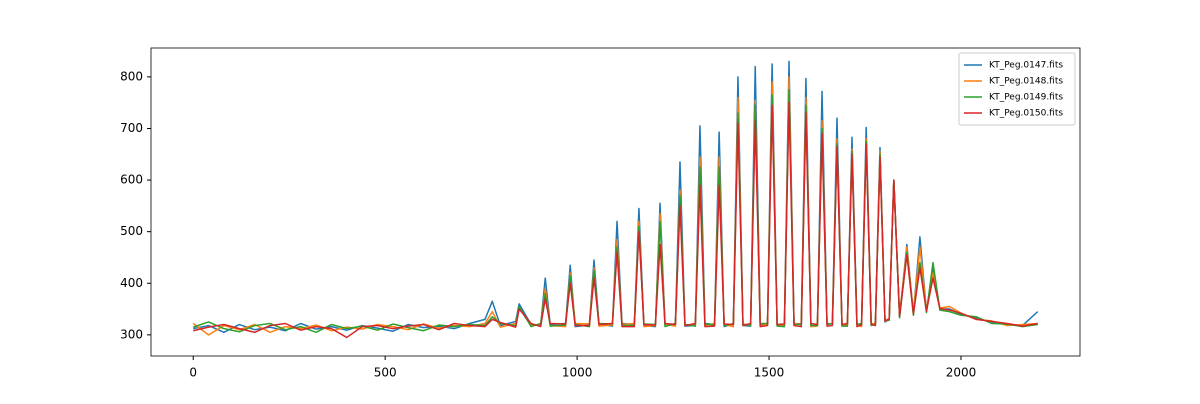  Describe the element at coordinates (1026, 114) in the screenshot. I see `legend-label: KT_Peg.0150.fits` at that location.